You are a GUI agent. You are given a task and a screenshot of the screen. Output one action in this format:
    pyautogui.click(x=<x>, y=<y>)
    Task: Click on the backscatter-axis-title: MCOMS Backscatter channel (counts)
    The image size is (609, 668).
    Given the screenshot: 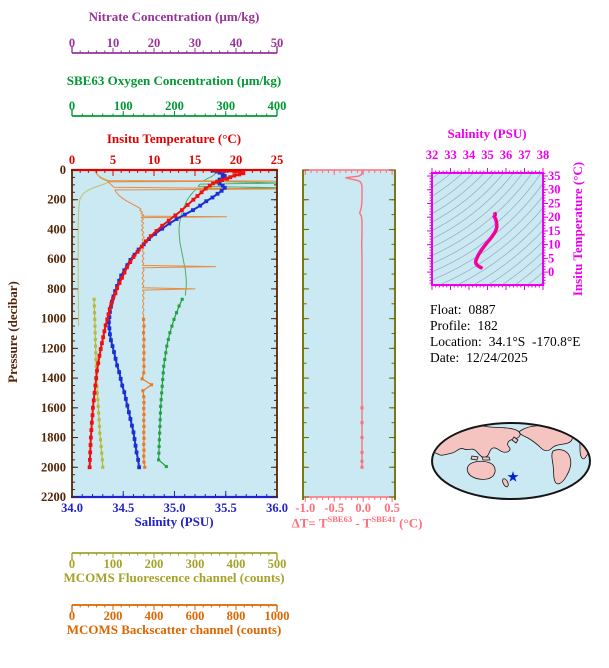 What is the action you would take?
    pyautogui.click(x=174, y=630)
    